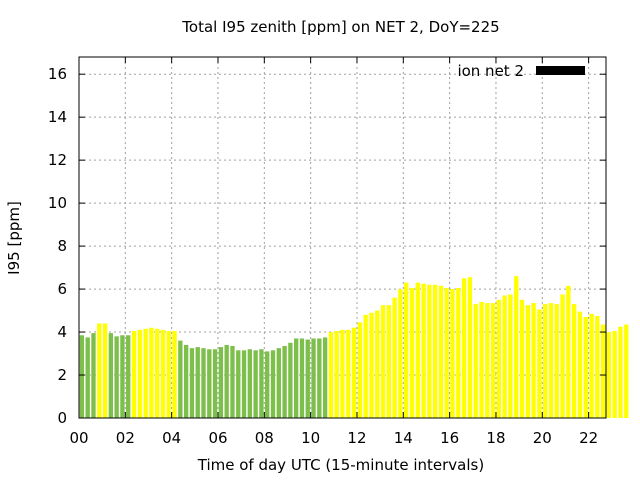  Describe the element at coordinates (62, 332) in the screenshot. I see `y-tick-label: 4` at that location.